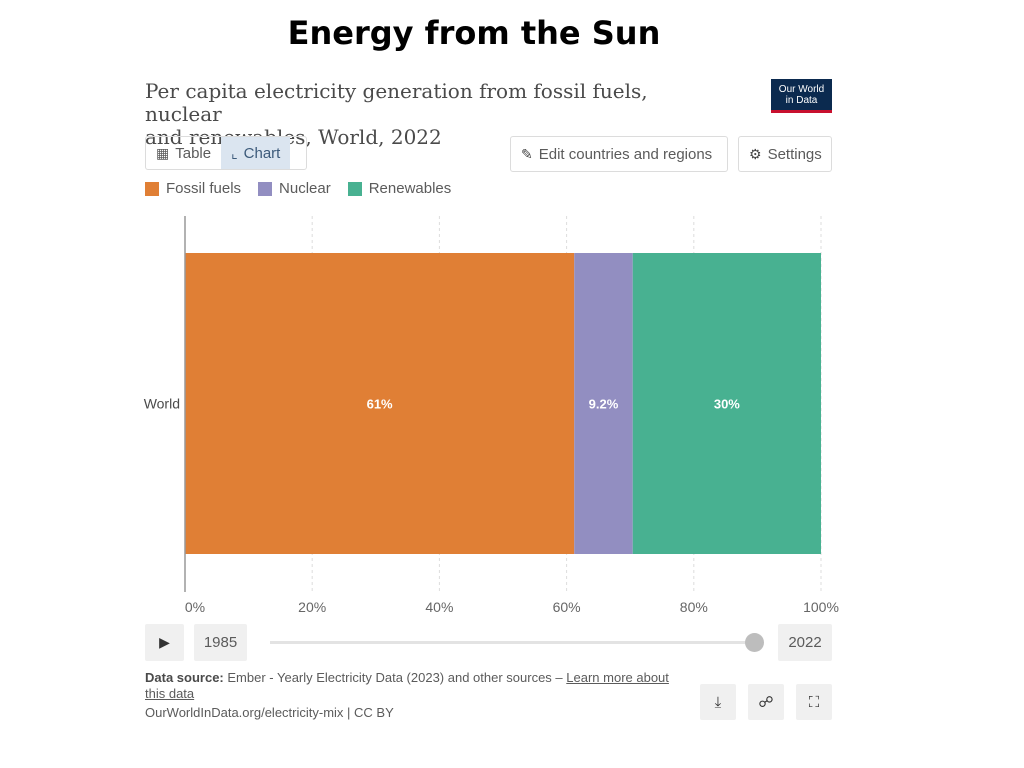 The image size is (1024, 768). What do you see at coordinates (193, 153) in the screenshot?
I see `tab-table-label: Table` at bounding box center [193, 153].